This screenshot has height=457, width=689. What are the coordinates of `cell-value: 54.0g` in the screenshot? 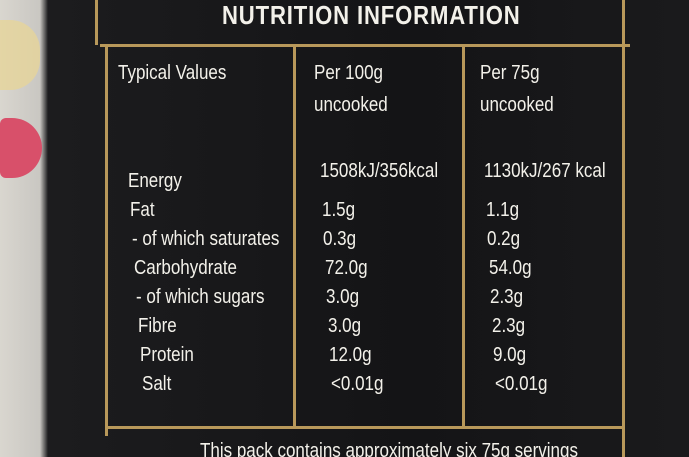 It's located at (510, 268).